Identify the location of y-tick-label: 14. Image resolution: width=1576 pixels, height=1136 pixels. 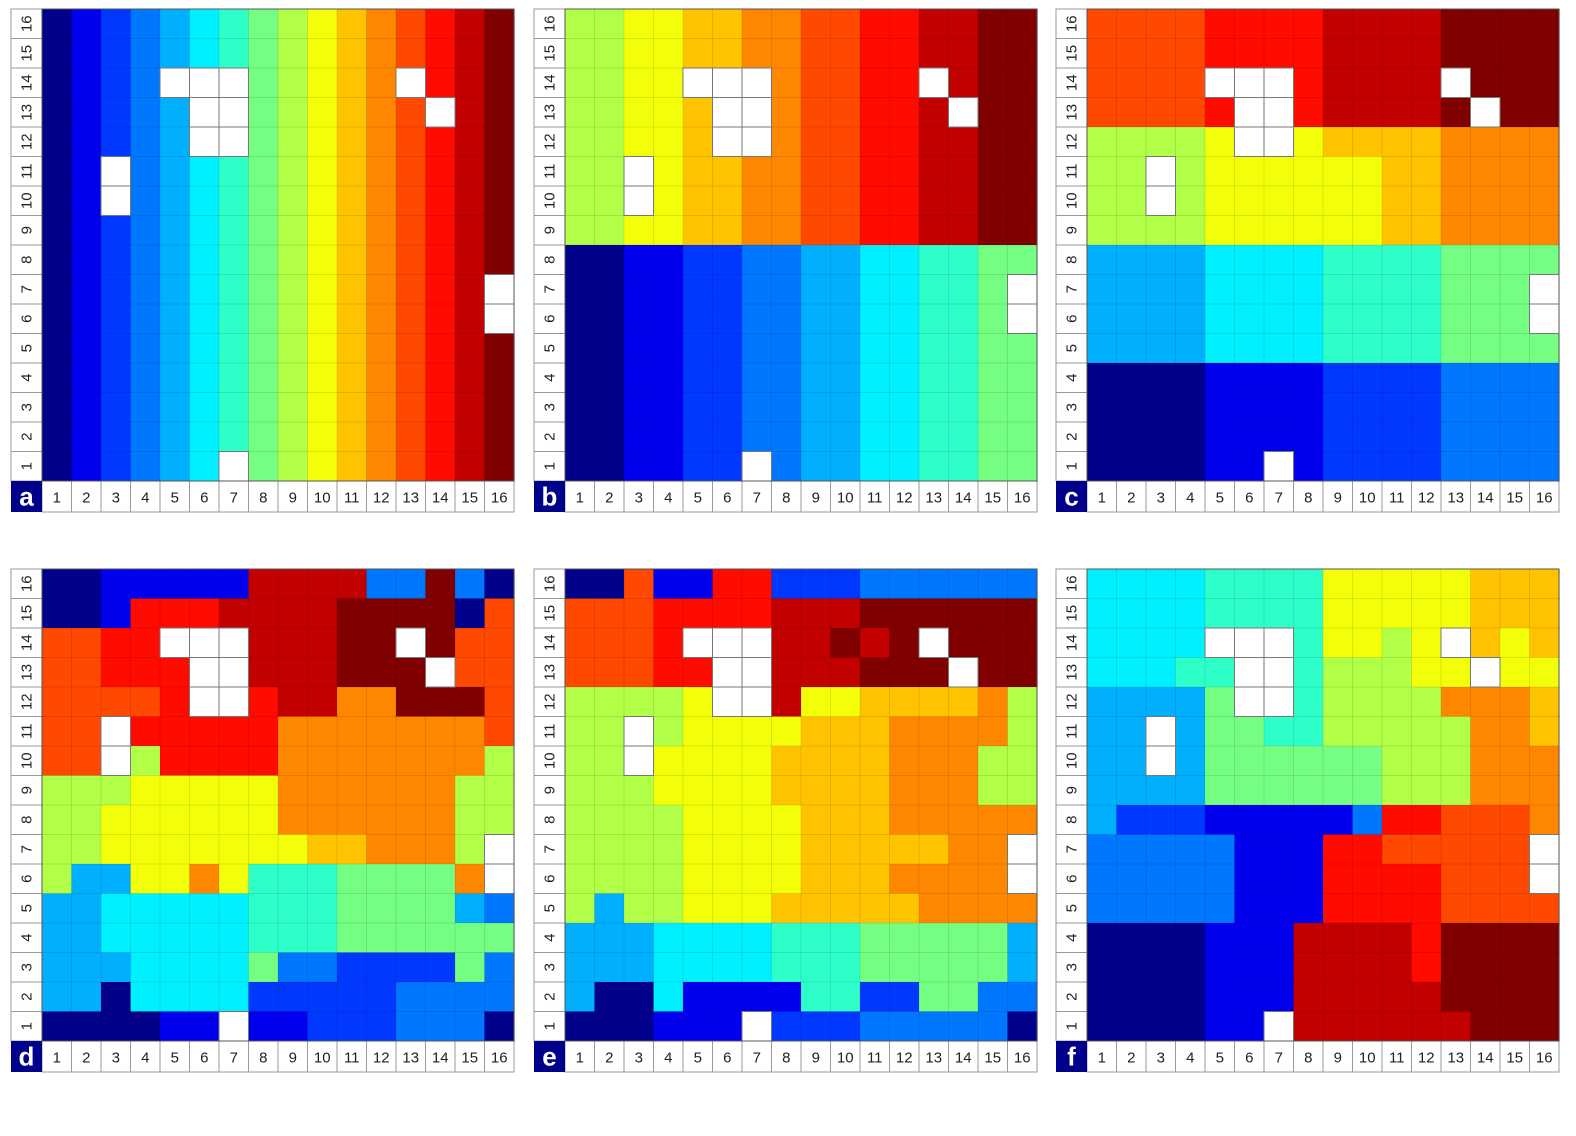
(1072, 642).